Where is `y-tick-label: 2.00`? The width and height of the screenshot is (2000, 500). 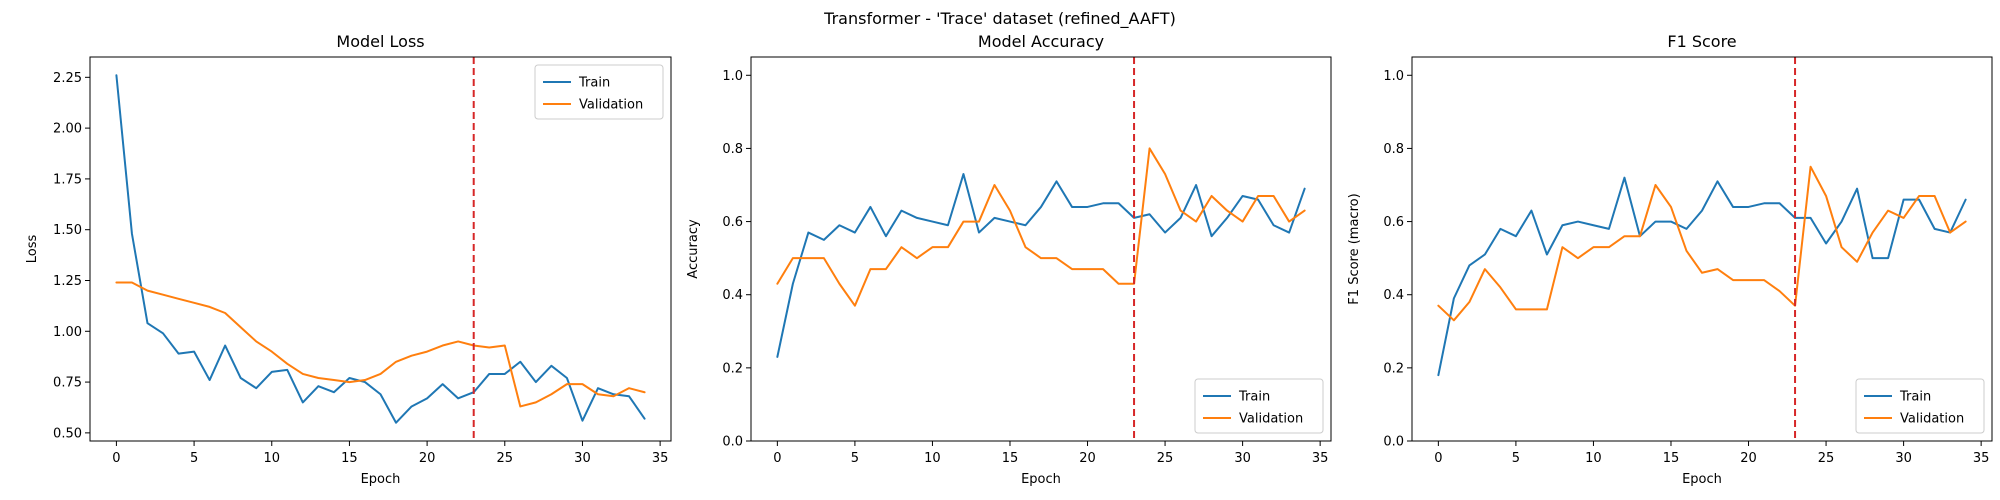
y-tick-label: 2.00 is located at coordinates (67, 129).